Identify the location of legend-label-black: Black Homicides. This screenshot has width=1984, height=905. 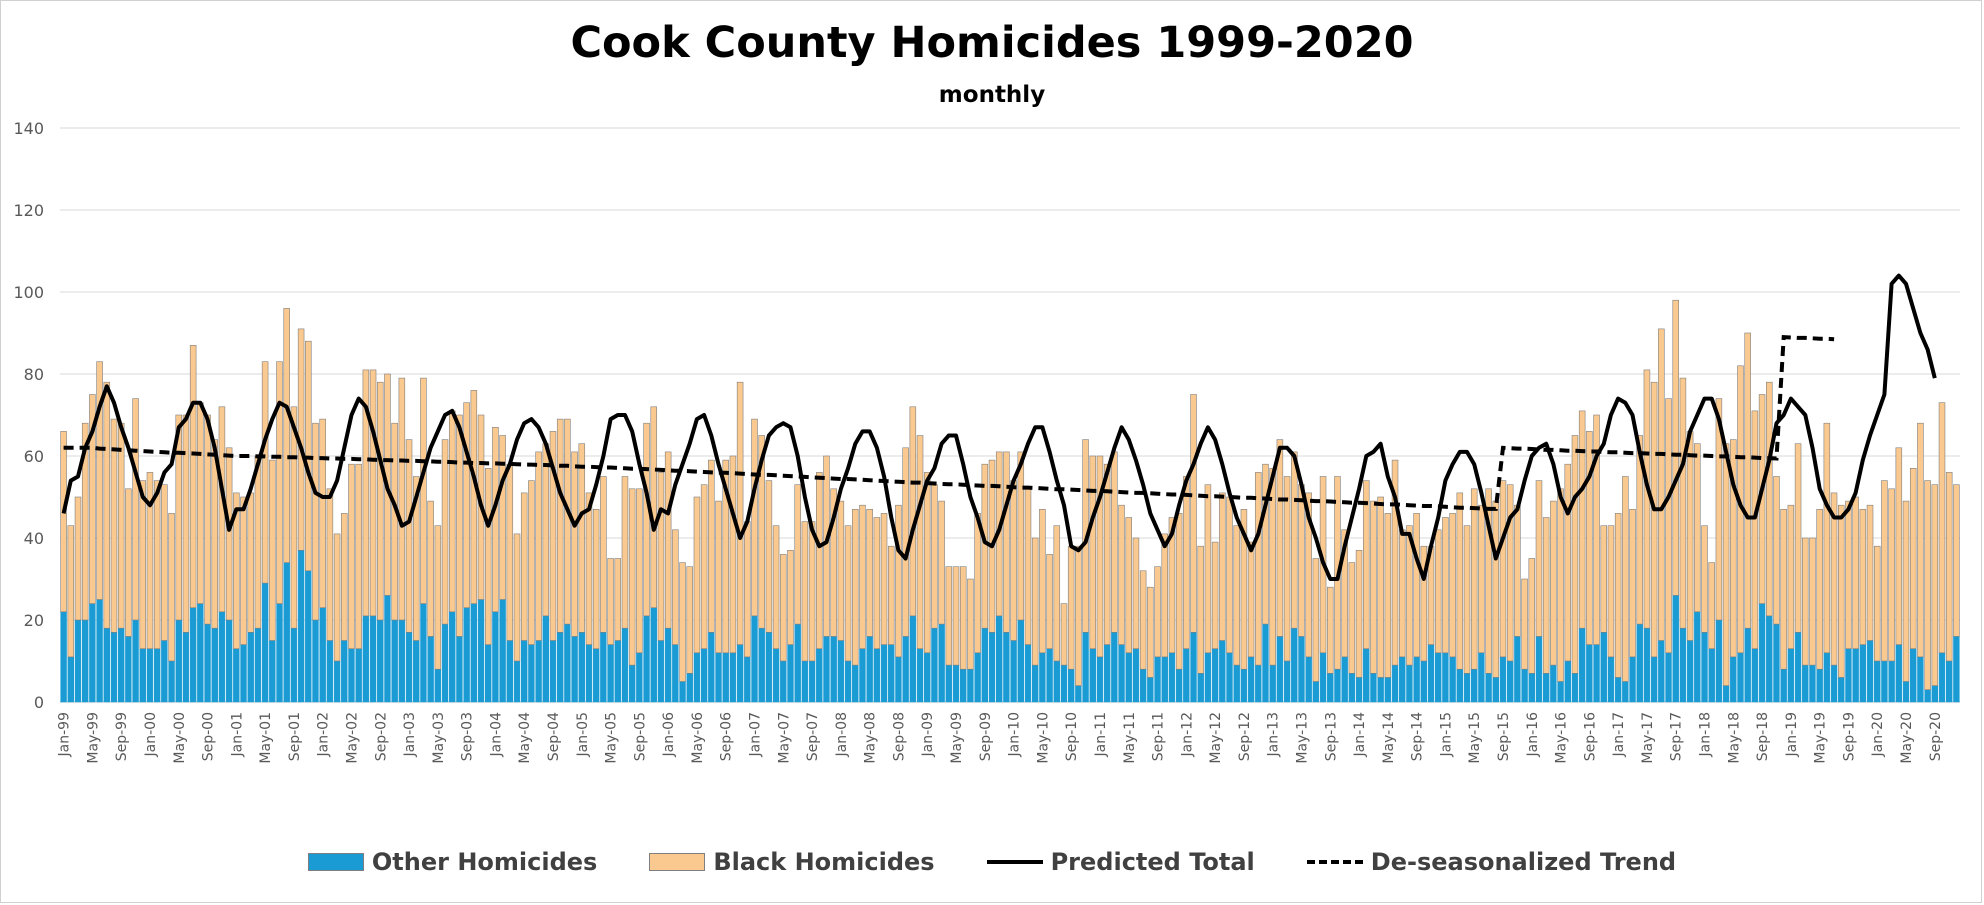
(824, 862).